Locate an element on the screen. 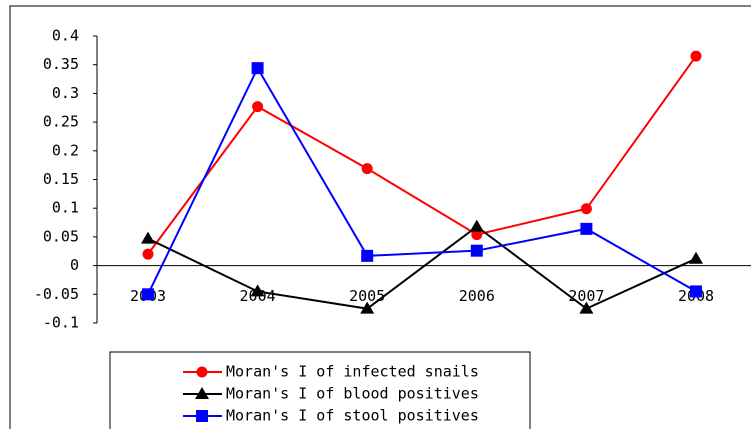 Image resolution: width=751 pixels, height=429 pixels. y-tick-label: 0.1 is located at coordinates (65, 208).